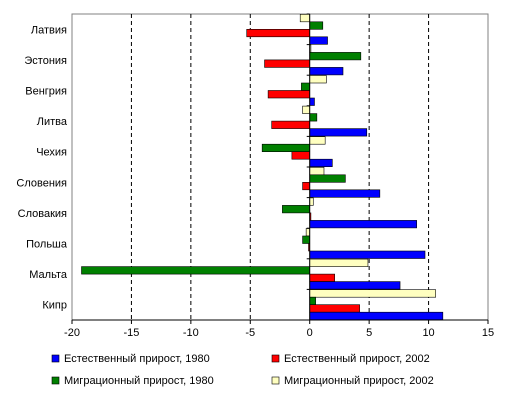 The width and height of the screenshot is (512, 404). Describe the element at coordinates (250, 333) in the screenshot. I see `x-tick-label: -5` at that location.